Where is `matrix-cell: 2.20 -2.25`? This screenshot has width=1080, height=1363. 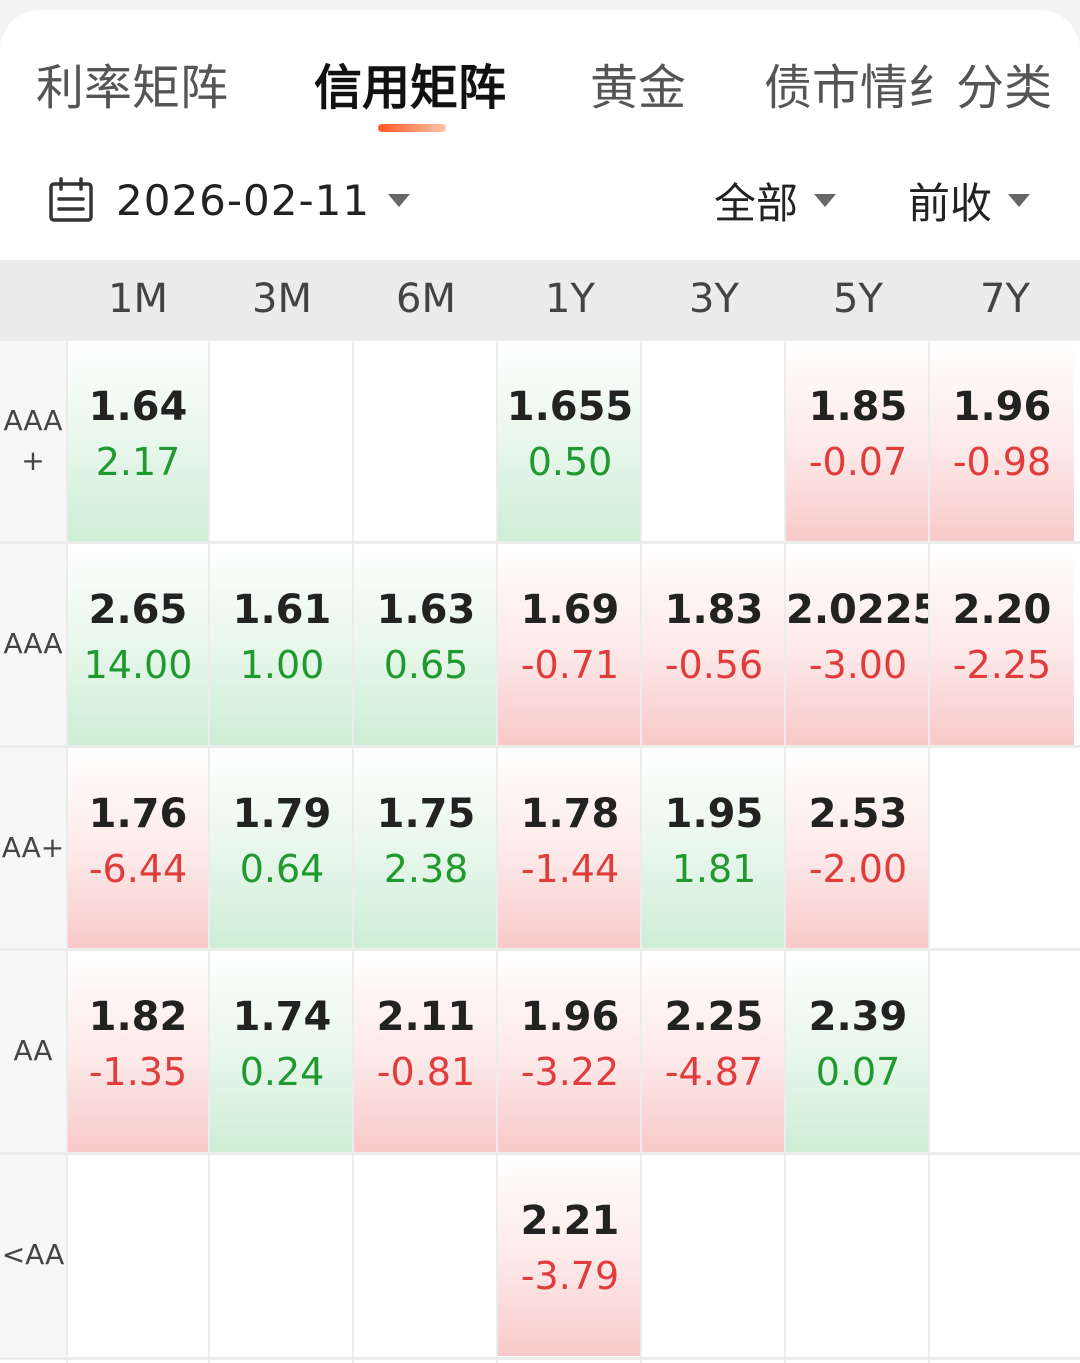 matrix-cell: 2.20 -2.25 is located at coordinates (1002, 644).